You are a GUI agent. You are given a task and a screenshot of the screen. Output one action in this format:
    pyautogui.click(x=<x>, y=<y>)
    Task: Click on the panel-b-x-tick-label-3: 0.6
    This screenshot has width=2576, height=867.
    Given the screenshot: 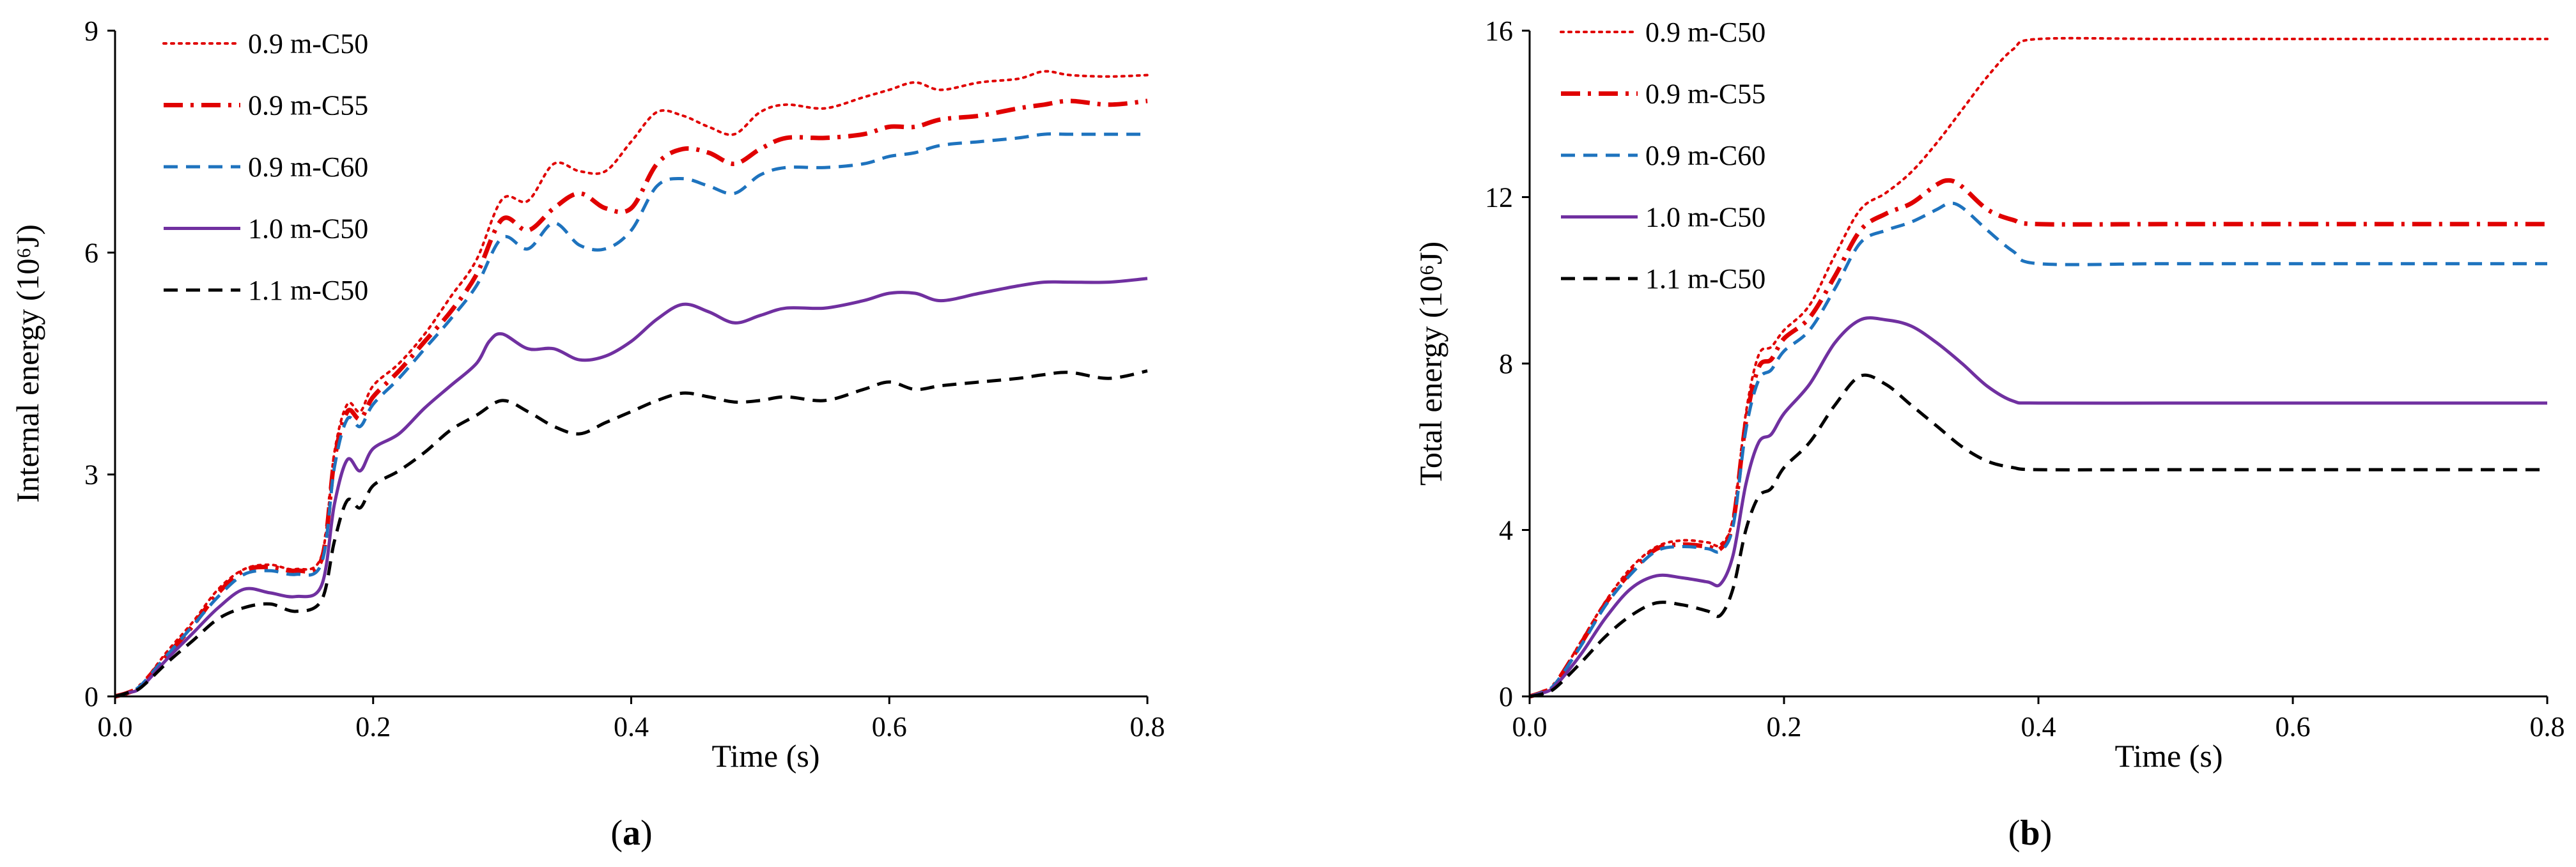 What is the action you would take?
    pyautogui.click(x=2293, y=726)
    